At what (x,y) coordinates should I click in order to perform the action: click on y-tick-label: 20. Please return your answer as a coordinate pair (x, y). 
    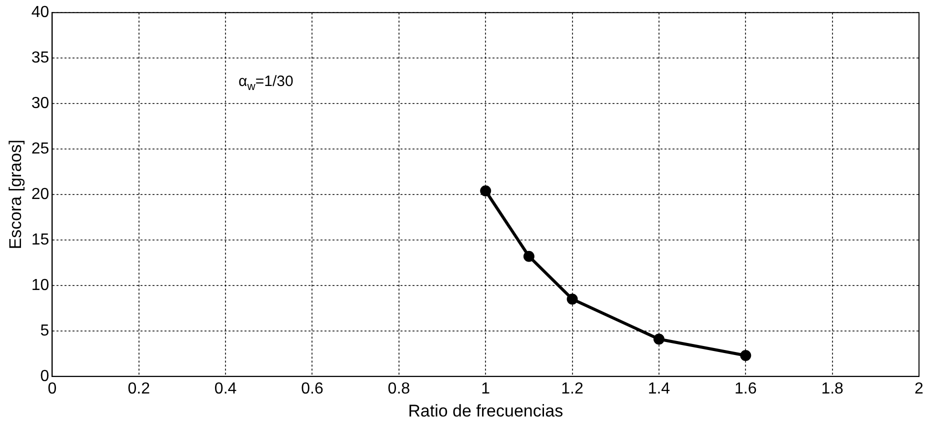
    Looking at the image, I should click on (40, 194).